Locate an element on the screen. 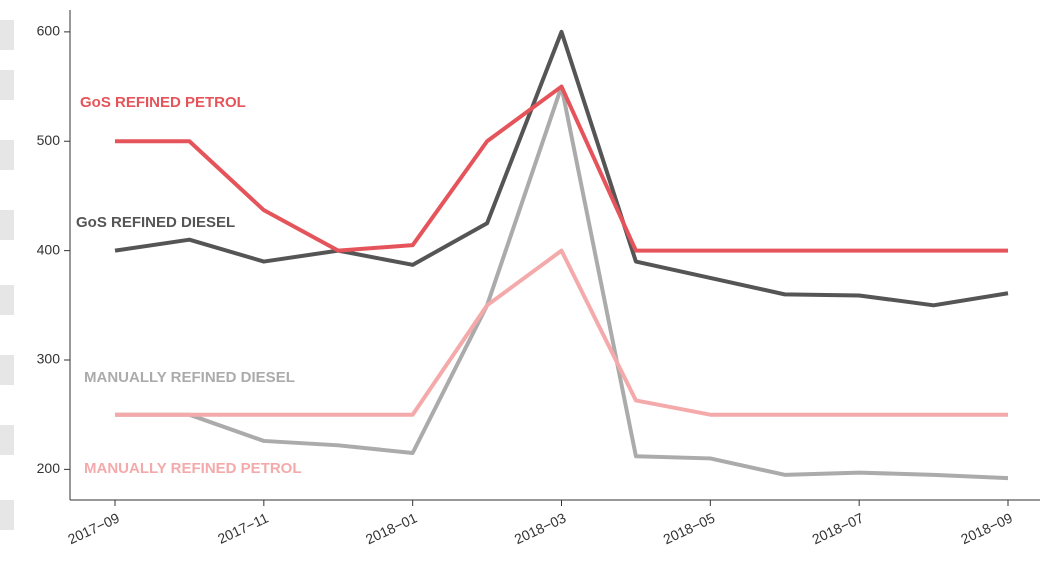  x-tick-label: 2018−03 is located at coordinates (540, 528).